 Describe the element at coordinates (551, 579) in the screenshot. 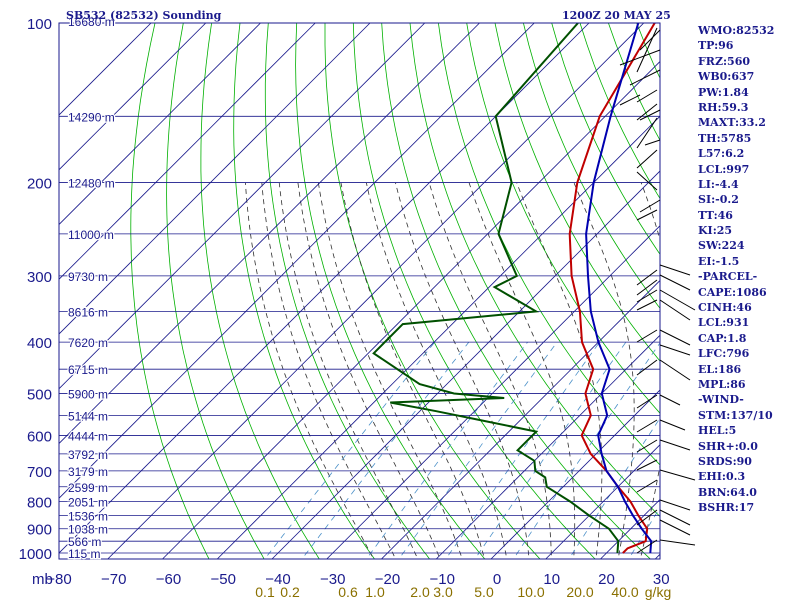

I see `temperature-tick-label: 10` at that location.